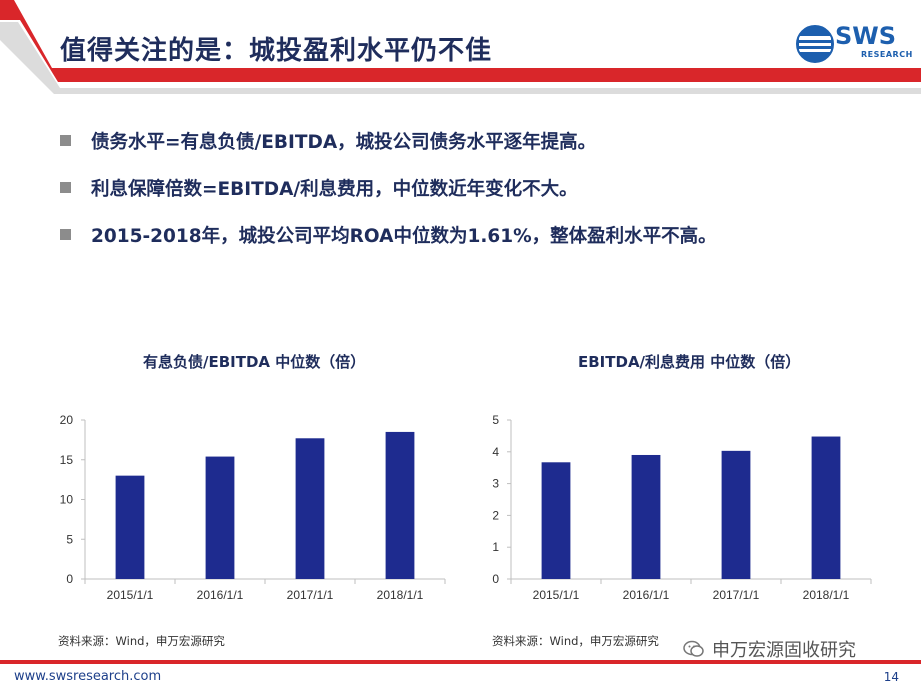 This screenshot has height=691, width=921. Describe the element at coordinates (67, 420) in the screenshot. I see `y-tick-label: 20` at that location.